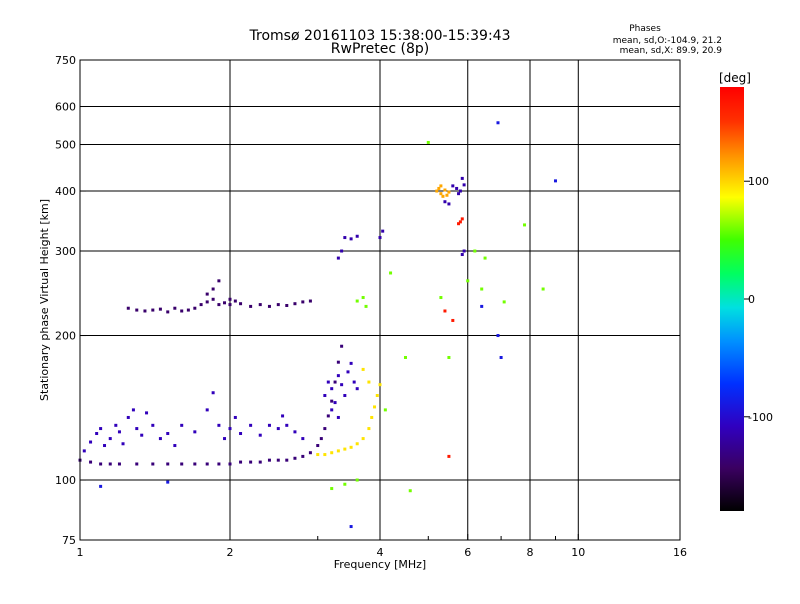 This screenshot has width=800, height=604. What do you see at coordinates (751, 299) in the screenshot?
I see `colorbar-tick-label: 0` at bounding box center [751, 299].